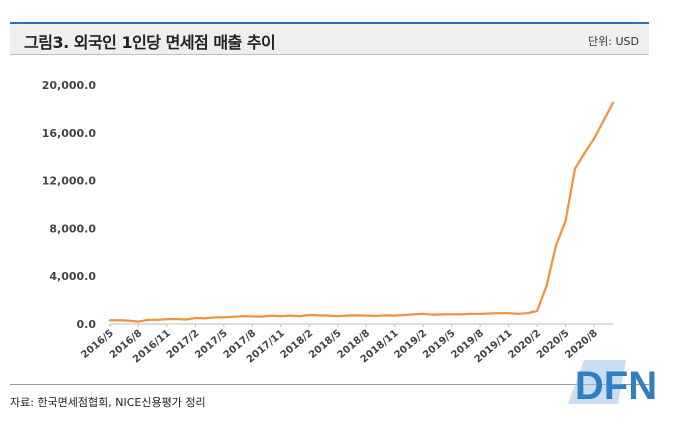 This screenshot has height=424, width=679. What do you see at coordinates (69, 181) in the screenshot?
I see `y-tick-label: 12,000.0` at bounding box center [69, 181].